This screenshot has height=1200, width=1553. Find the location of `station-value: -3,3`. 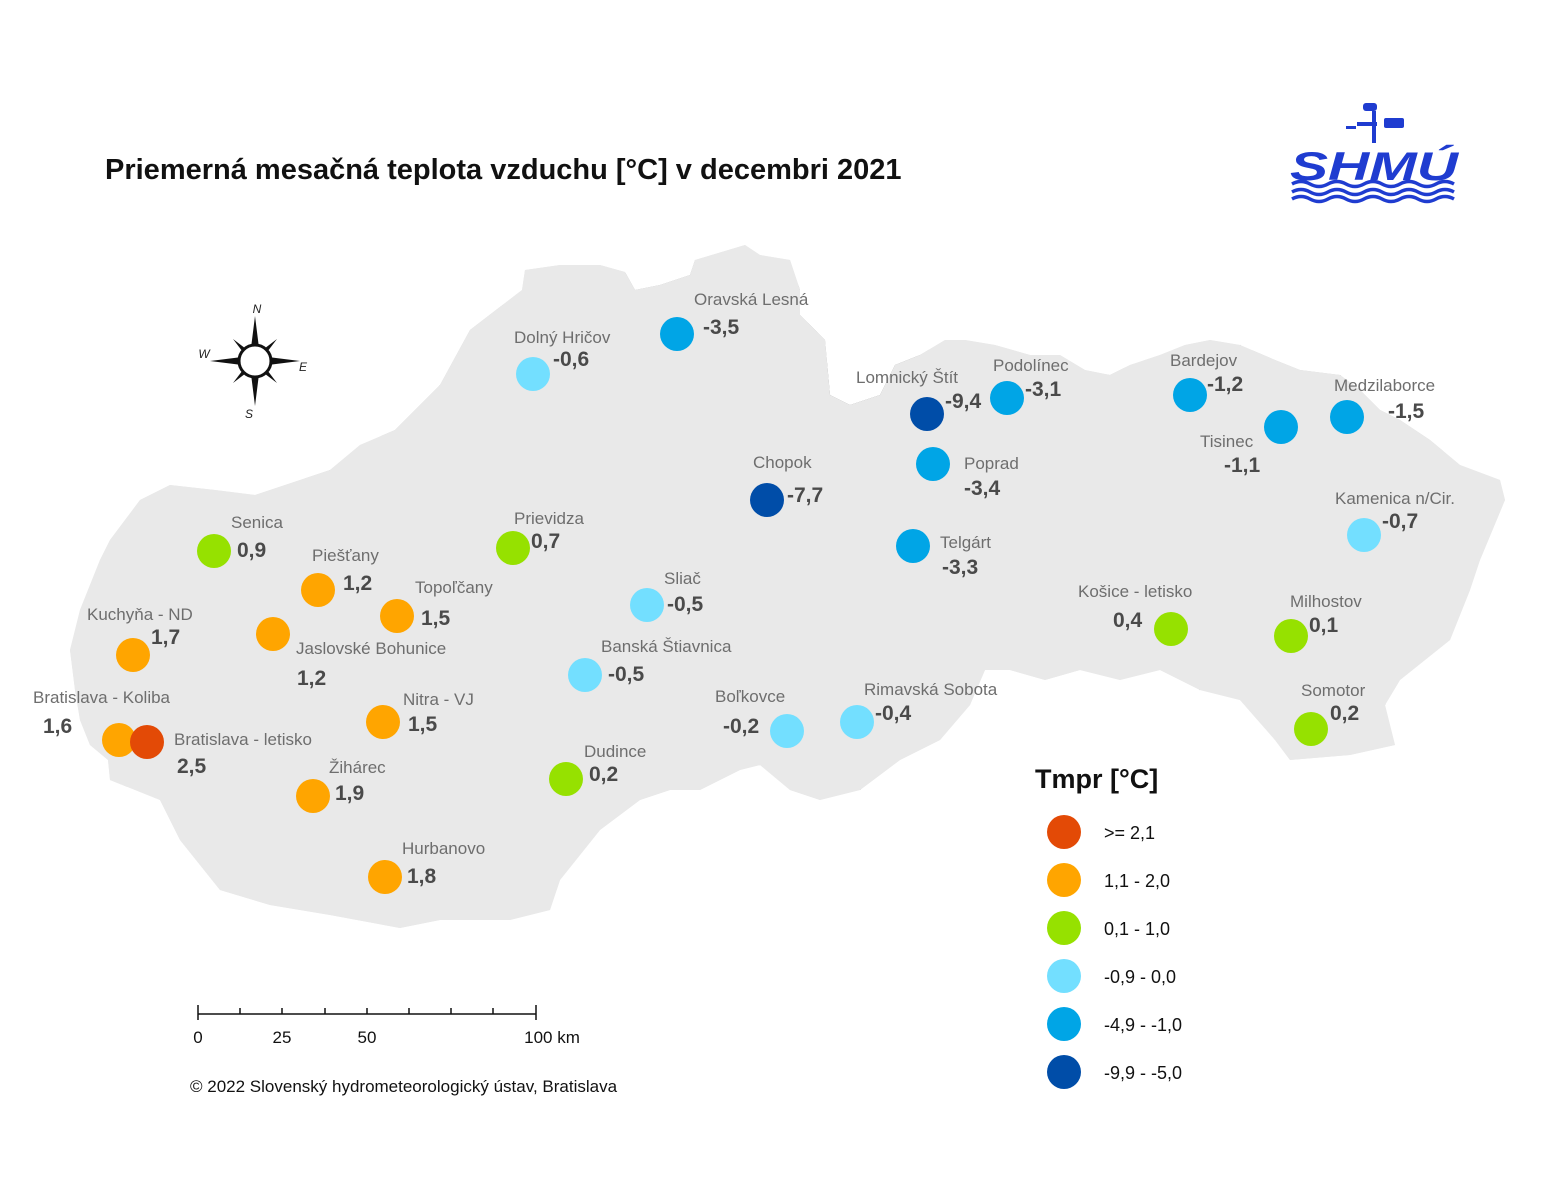

station-value: -3,3 is located at coordinates (960, 567).